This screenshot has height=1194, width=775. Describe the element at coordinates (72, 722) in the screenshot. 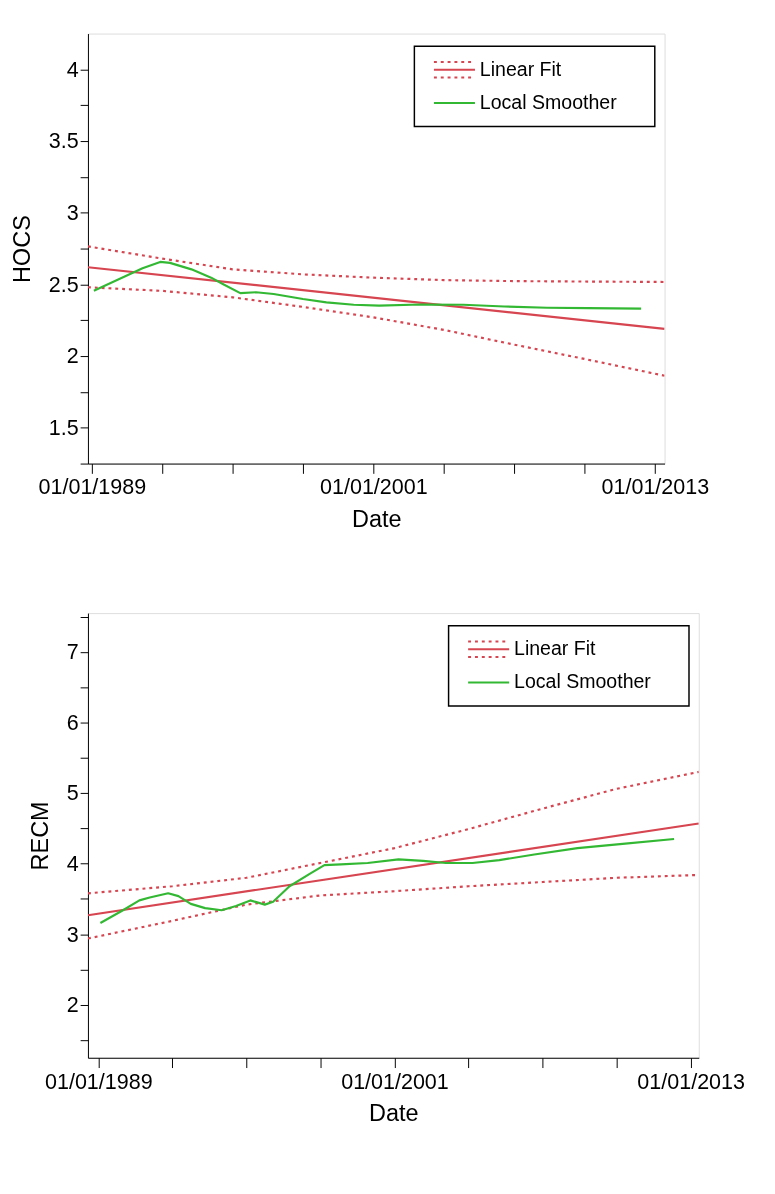

I see `y-tick-label: 6` at that location.